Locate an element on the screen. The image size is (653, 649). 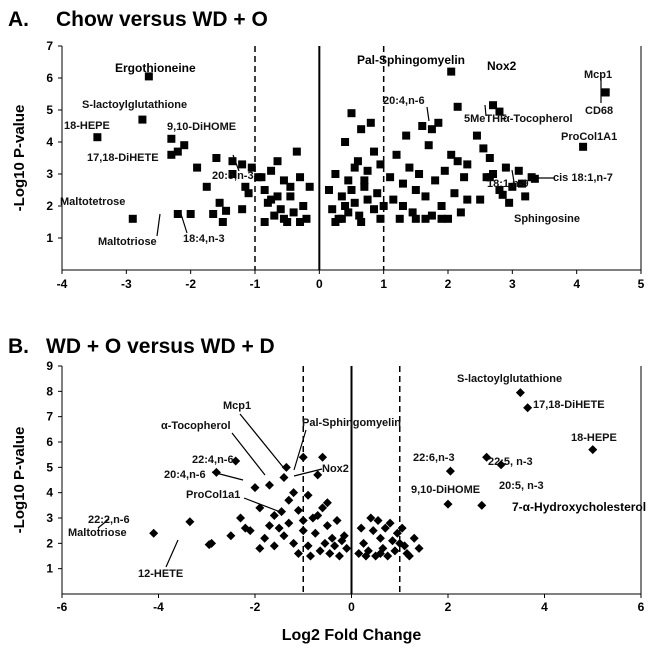
y-tick-label: 1 is located at coordinates (49, 238).